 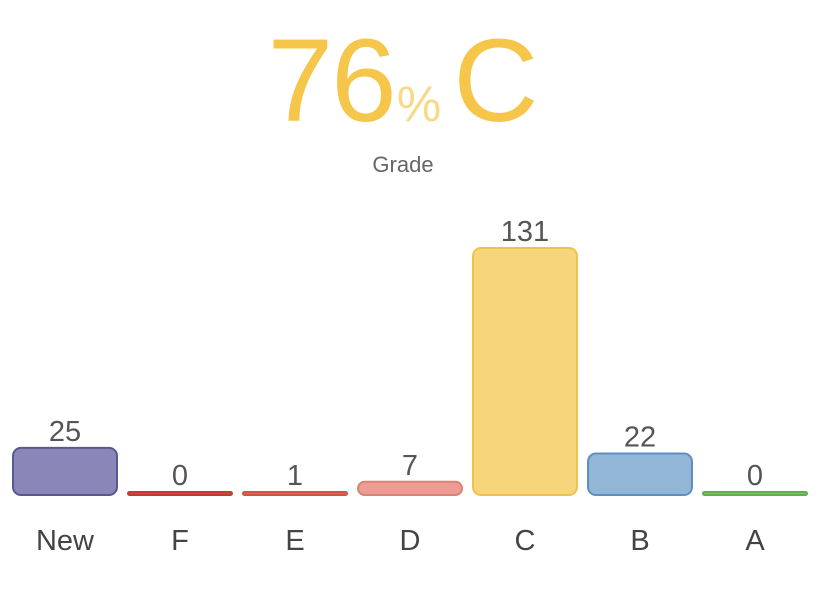 What do you see at coordinates (496, 81) in the screenshot?
I see `grade-letter: C` at bounding box center [496, 81].